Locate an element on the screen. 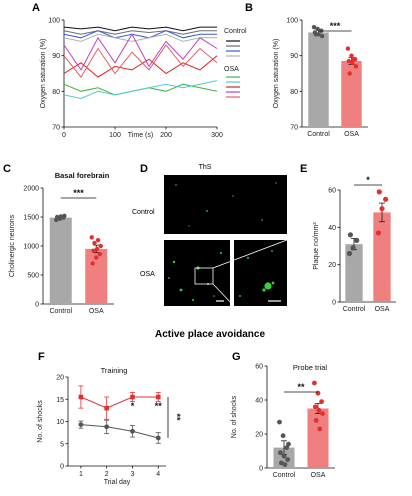  panel-e-significance-label: * is located at coordinates (368, 180).